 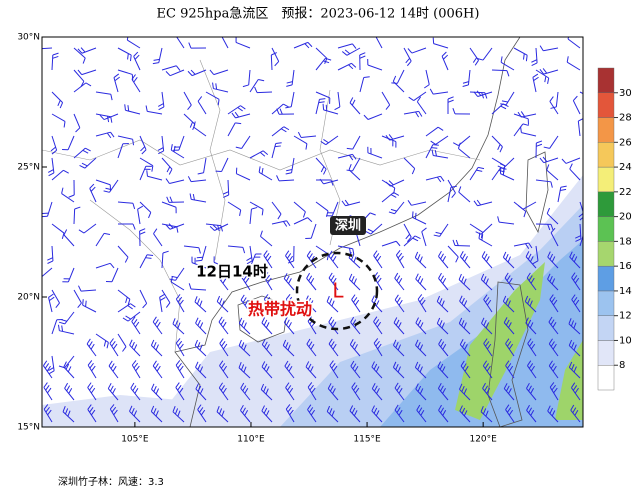 What do you see at coordinates (625, 142) in the screenshot?
I see `colorbar-label: 26` at bounding box center [625, 142].